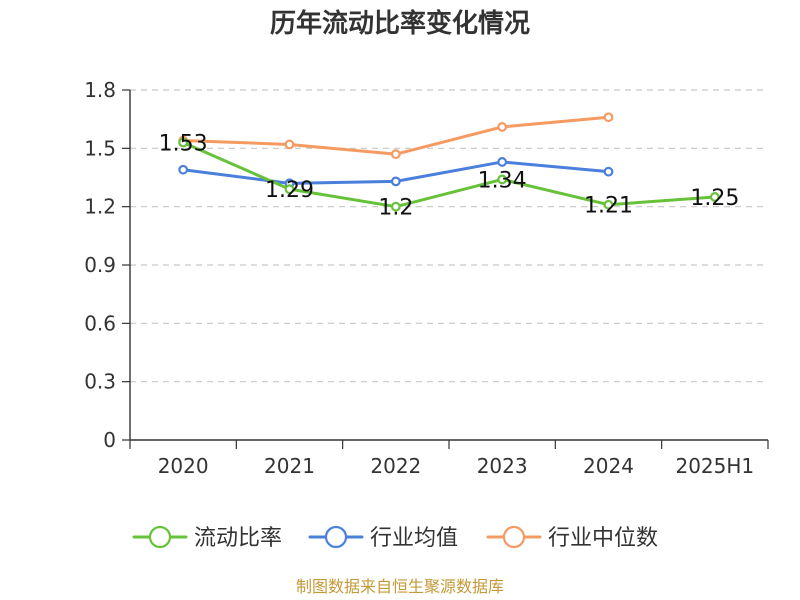 The height and width of the screenshot is (600, 800). I want to click on series-layer, so click(449, 162).